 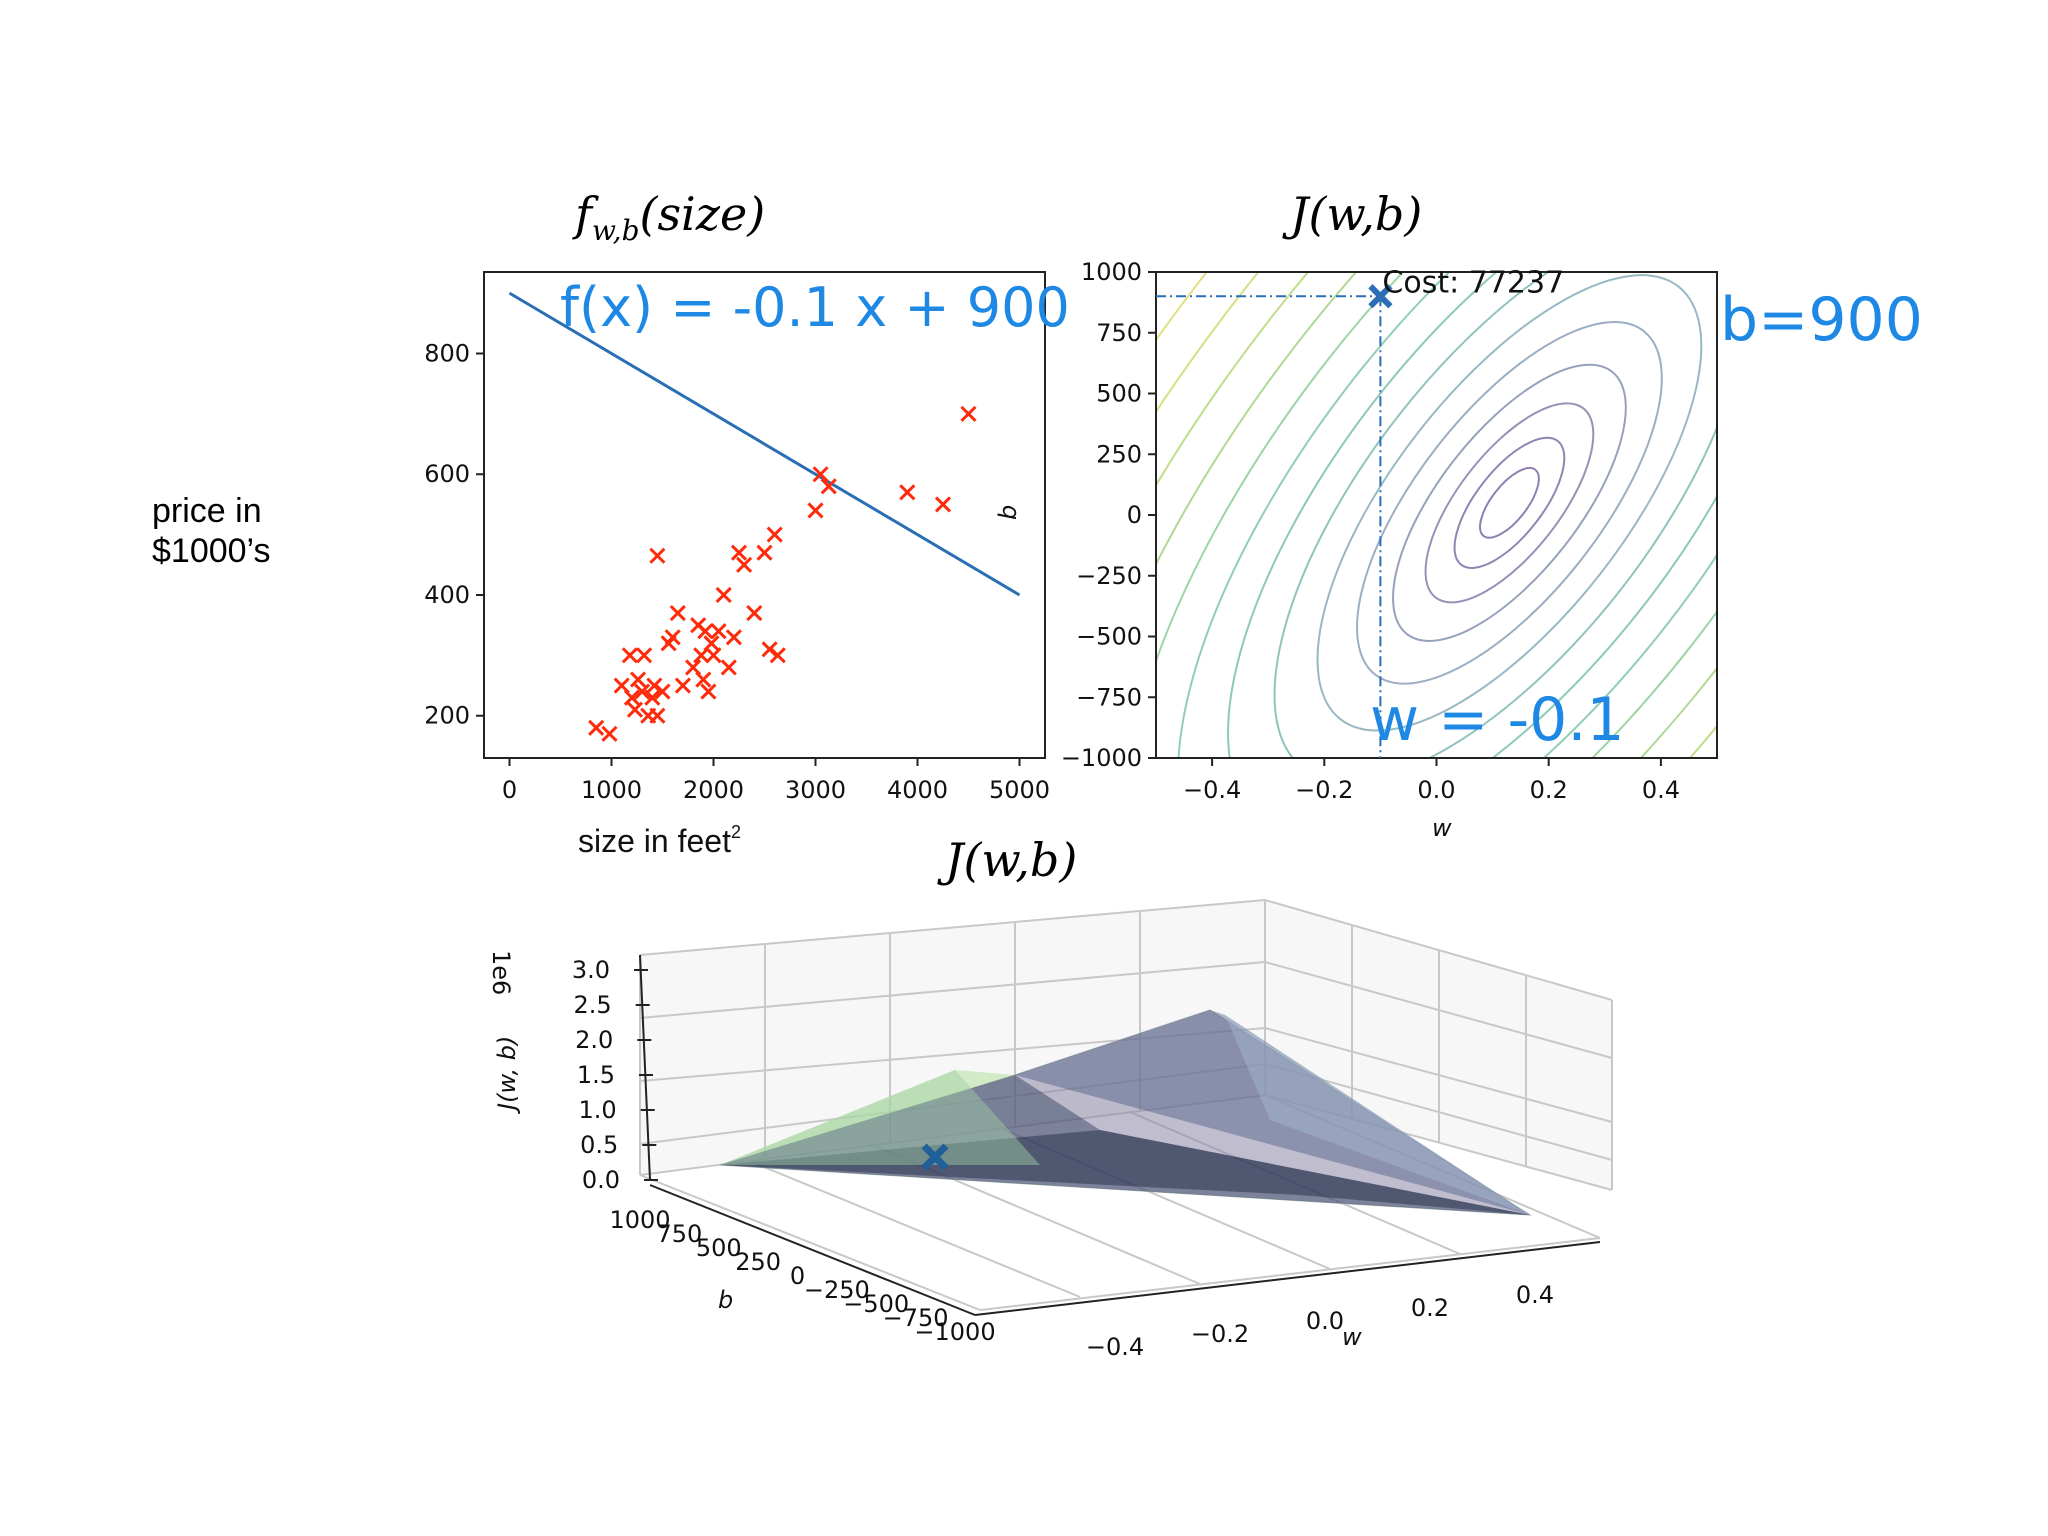 What do you see at coordinates (725, 1300) in the screenshot?
I see `b-label: b` at bounding box center [725, 1300].